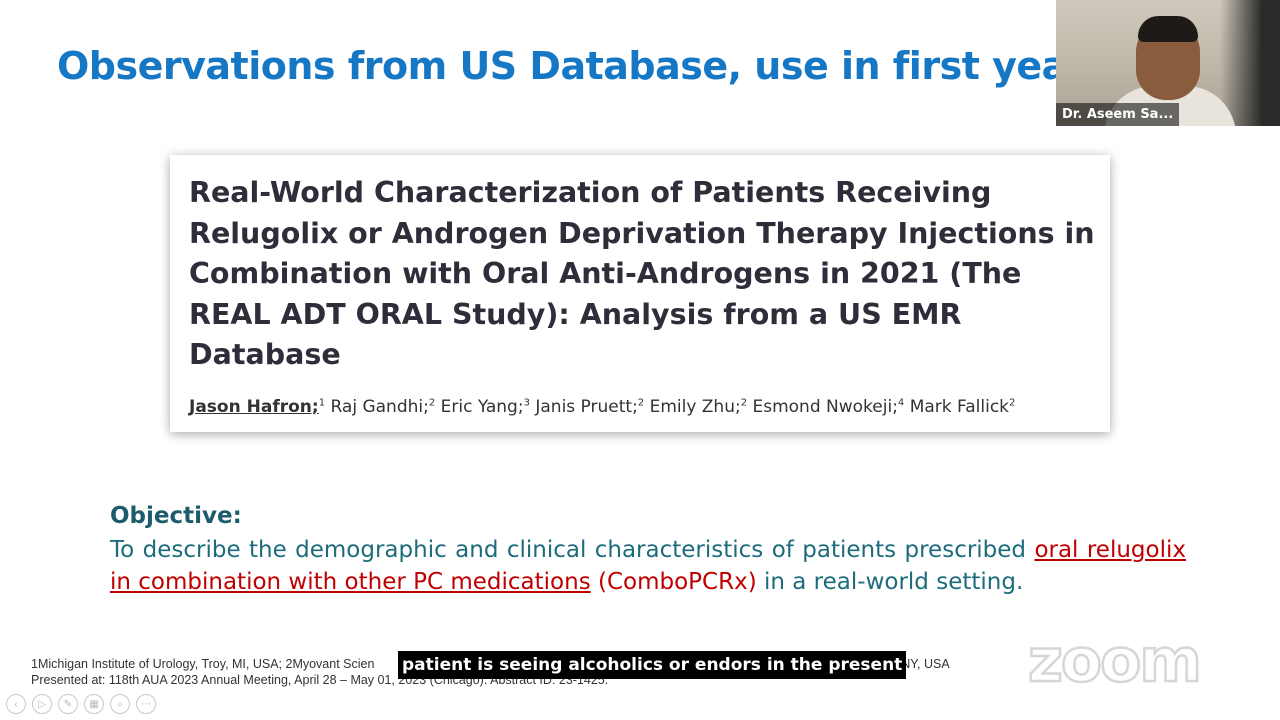 The image size is (1280, 720). I want to click on zoom-logo: zoom, so click(1115, 661).